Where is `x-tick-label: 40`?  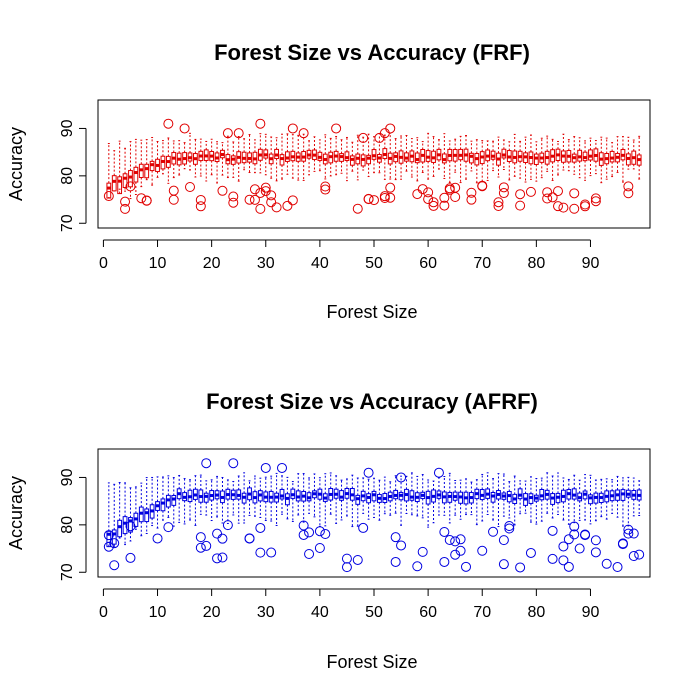
x-tick-label: 40 is located at coordinates (320, 263).